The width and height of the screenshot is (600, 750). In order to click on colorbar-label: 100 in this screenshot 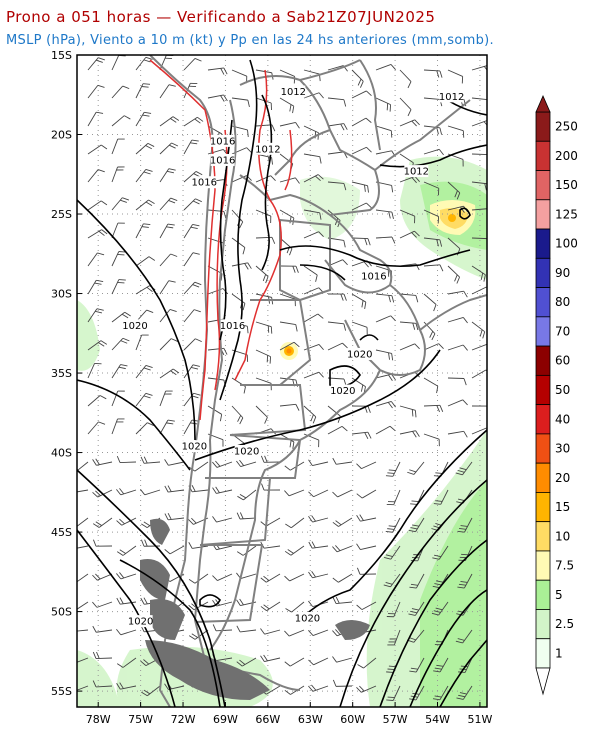, I will do `click(566, 244)`.